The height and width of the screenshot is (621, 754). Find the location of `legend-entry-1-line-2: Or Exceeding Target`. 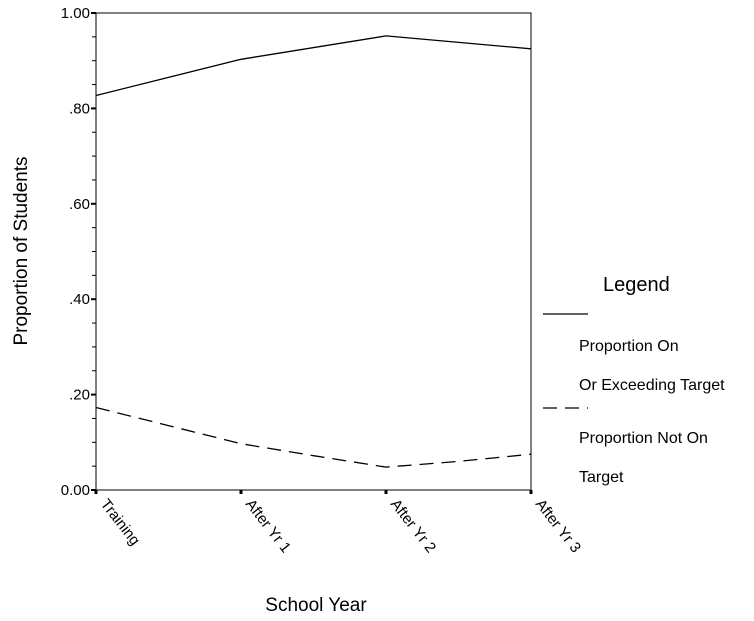

legend-entry-1-line-2: Or Exceeding Target is located at coordinates (652, 385).